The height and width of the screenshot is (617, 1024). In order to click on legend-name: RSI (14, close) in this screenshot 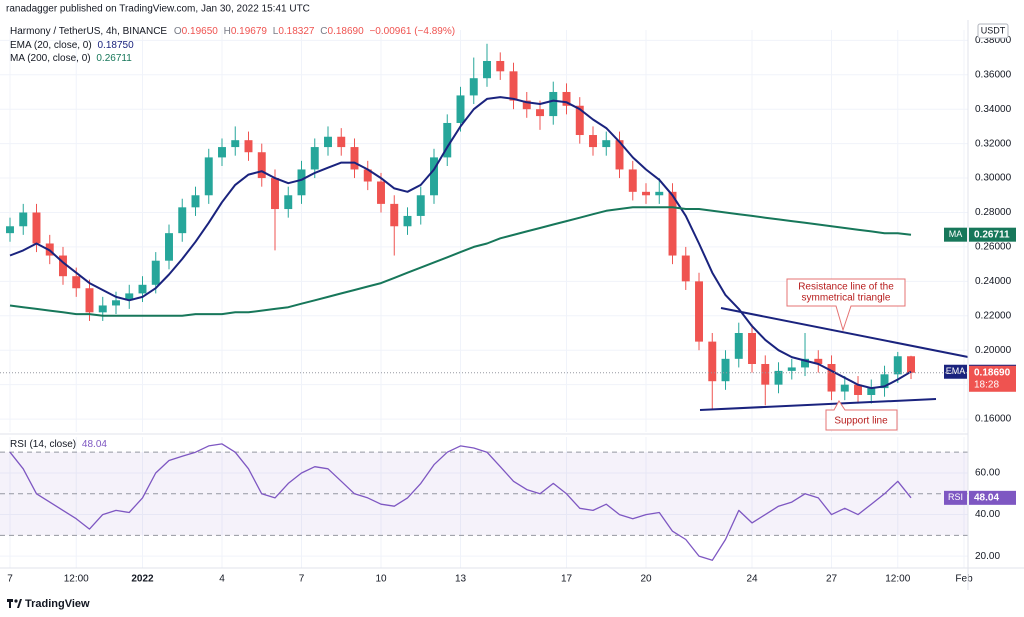, I will do `click(43, 444)`.